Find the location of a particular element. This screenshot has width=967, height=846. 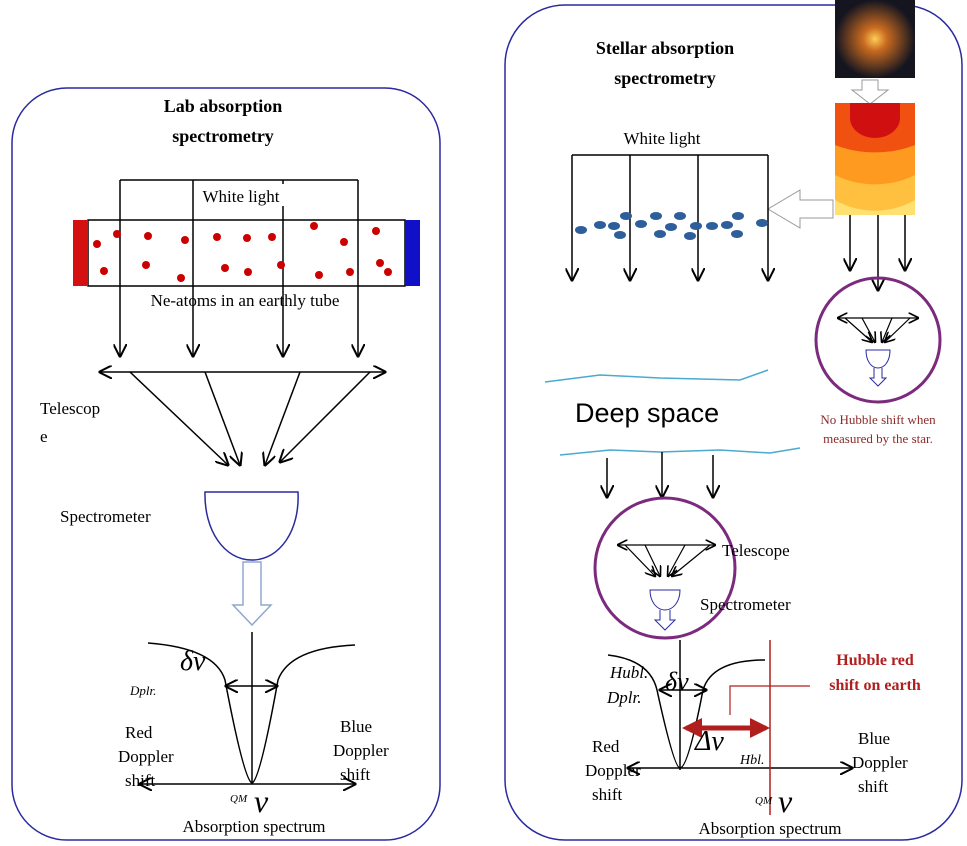

note: No Hubble shift when is located at coordinates (878, 419).